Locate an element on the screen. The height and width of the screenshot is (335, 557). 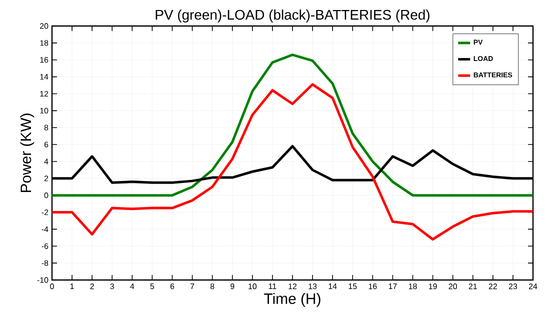
y-axis-title: Power (KW) is located at coordinates (27, 153).